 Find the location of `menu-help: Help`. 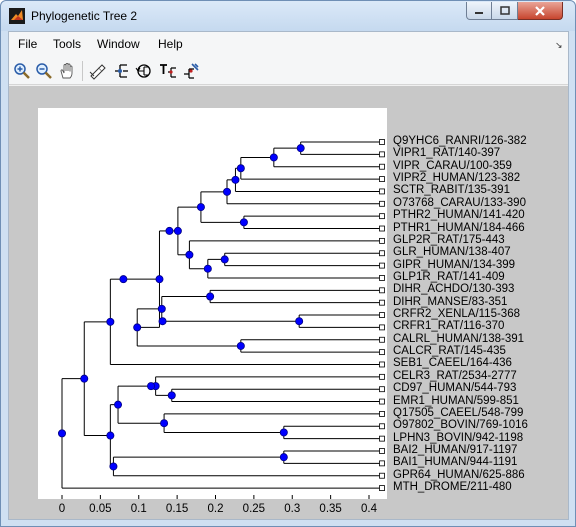

menu-help: Help is located at coordinates (170, 44).